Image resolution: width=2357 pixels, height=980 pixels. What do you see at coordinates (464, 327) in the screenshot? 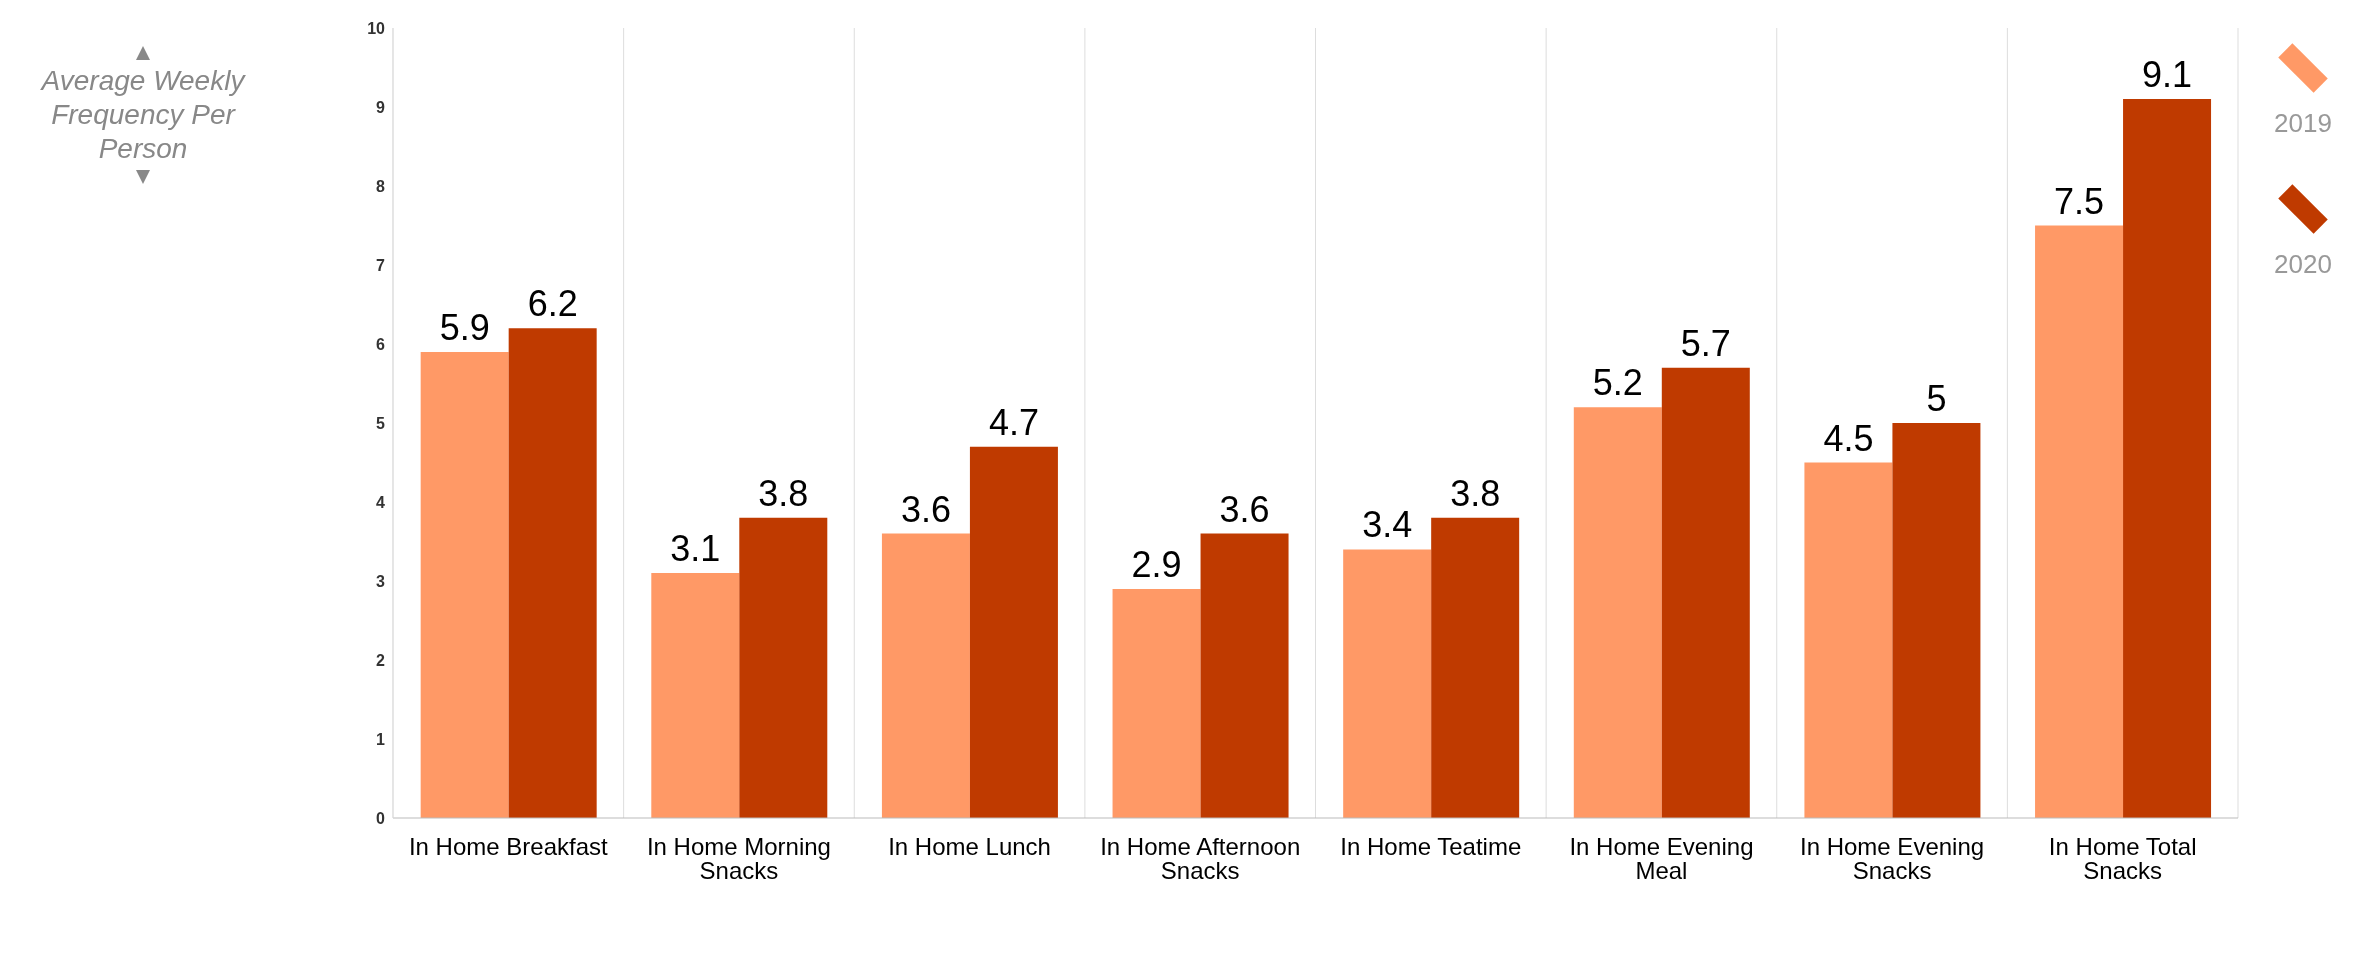
I see `data-label: 5.9` at bounding box center [464, 327].